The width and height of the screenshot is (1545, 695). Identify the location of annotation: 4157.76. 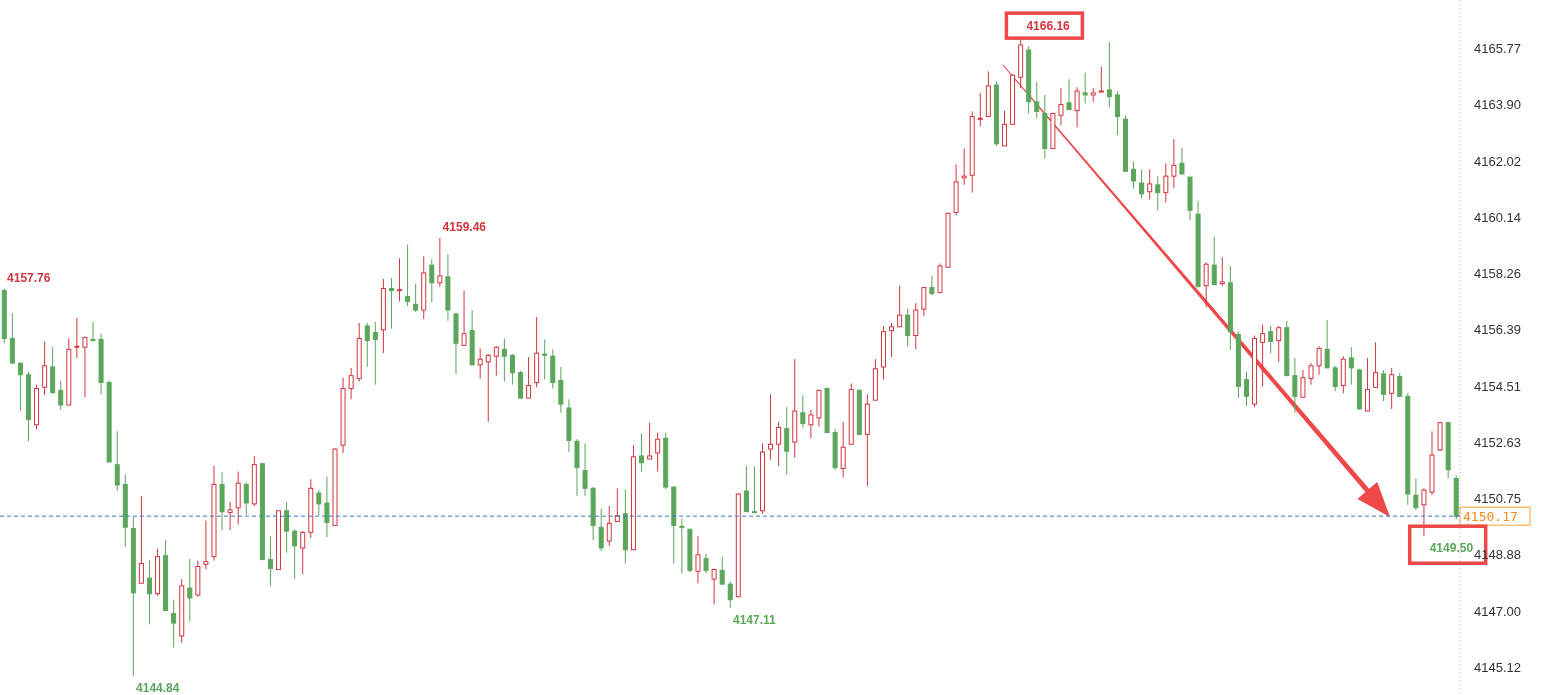
(29, 277).